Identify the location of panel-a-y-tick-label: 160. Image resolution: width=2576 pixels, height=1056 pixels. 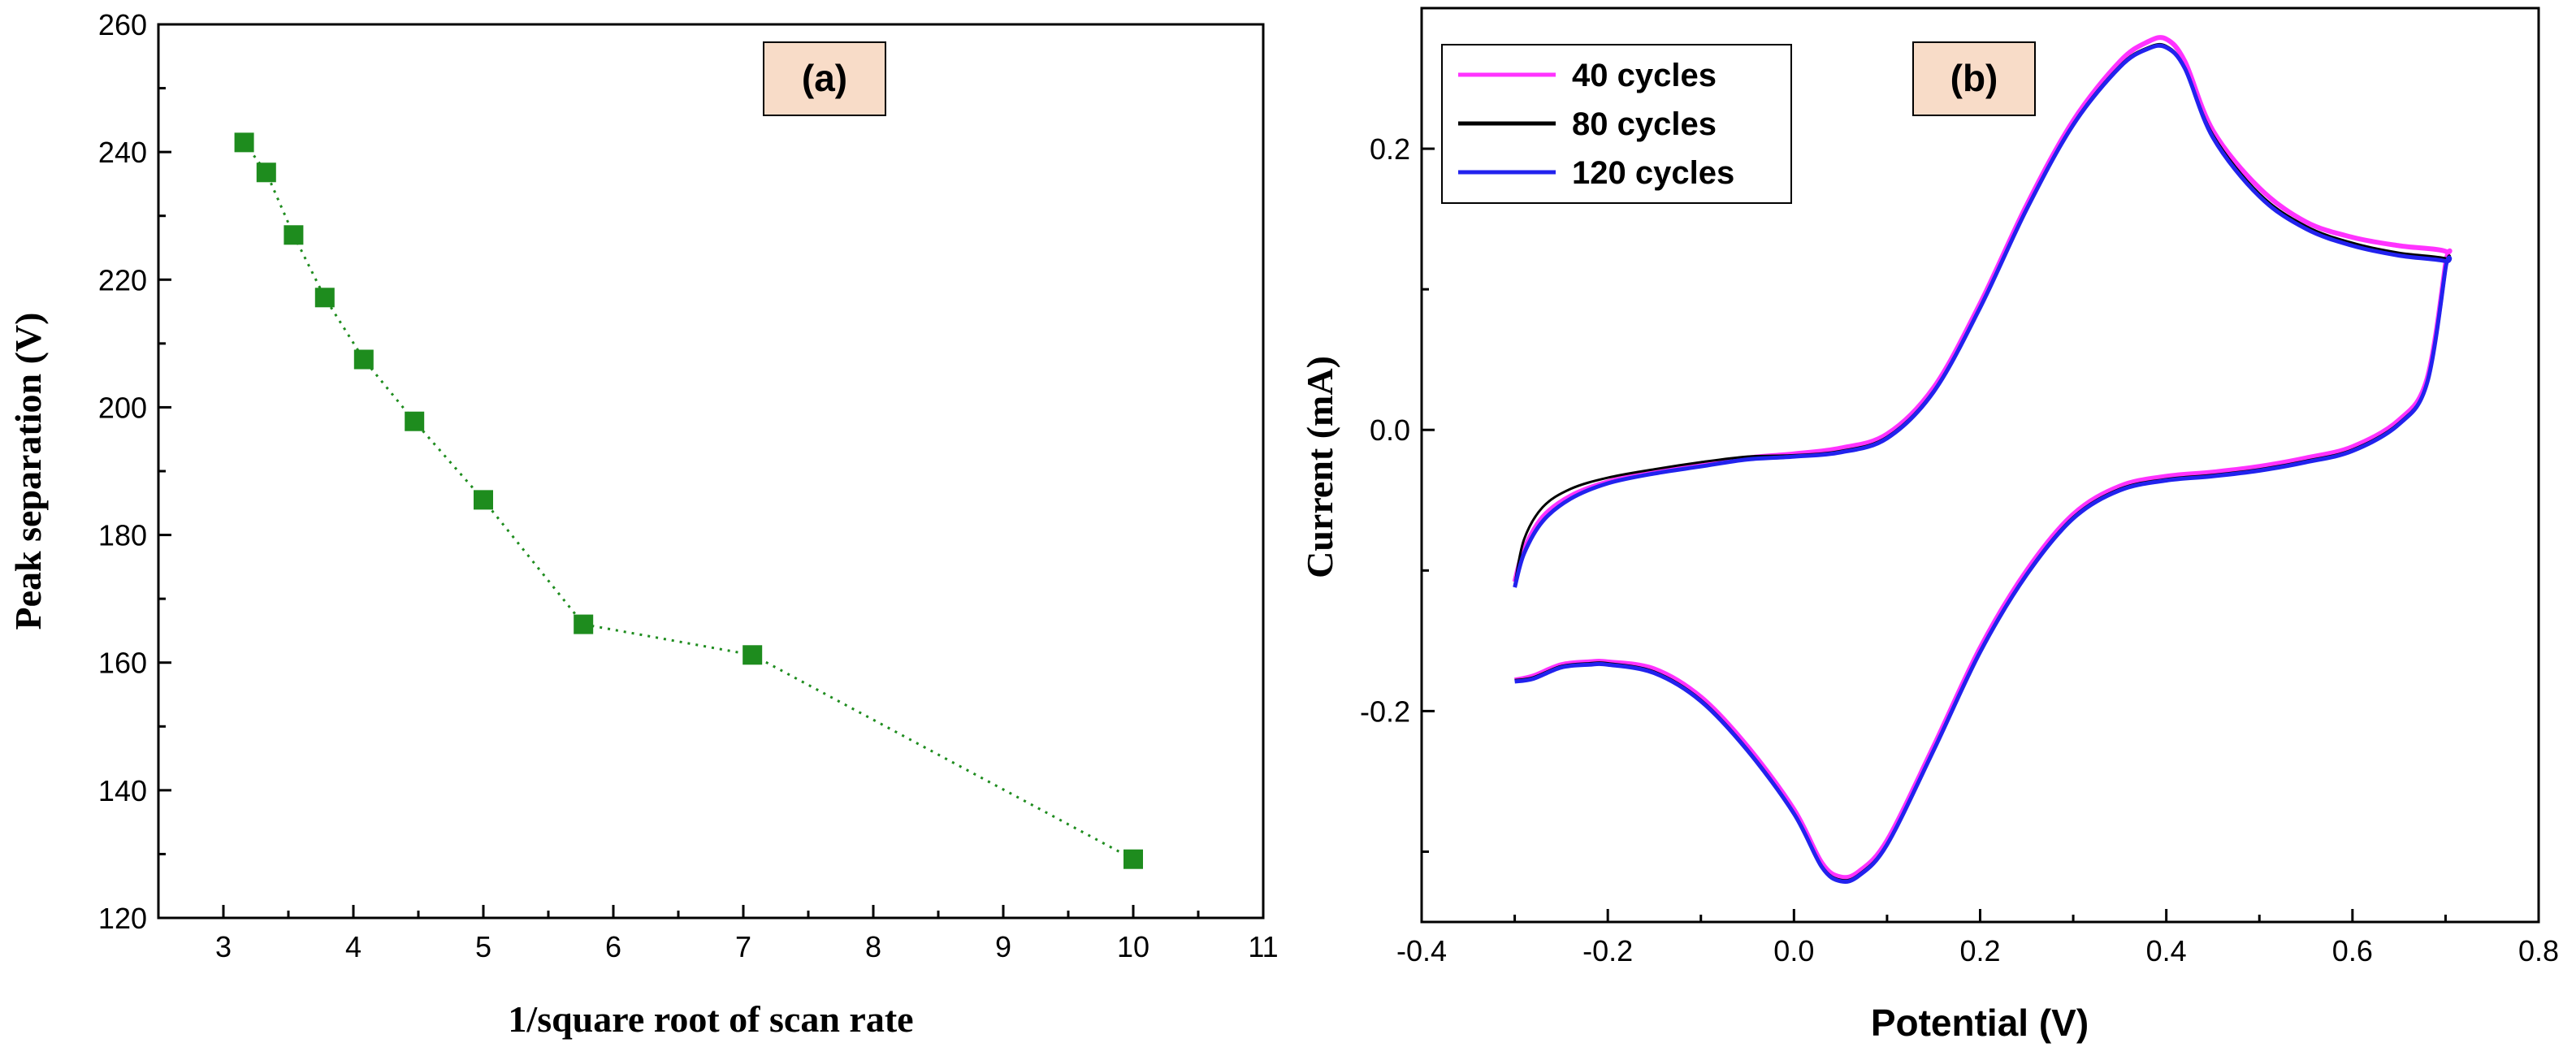
(123, 663).